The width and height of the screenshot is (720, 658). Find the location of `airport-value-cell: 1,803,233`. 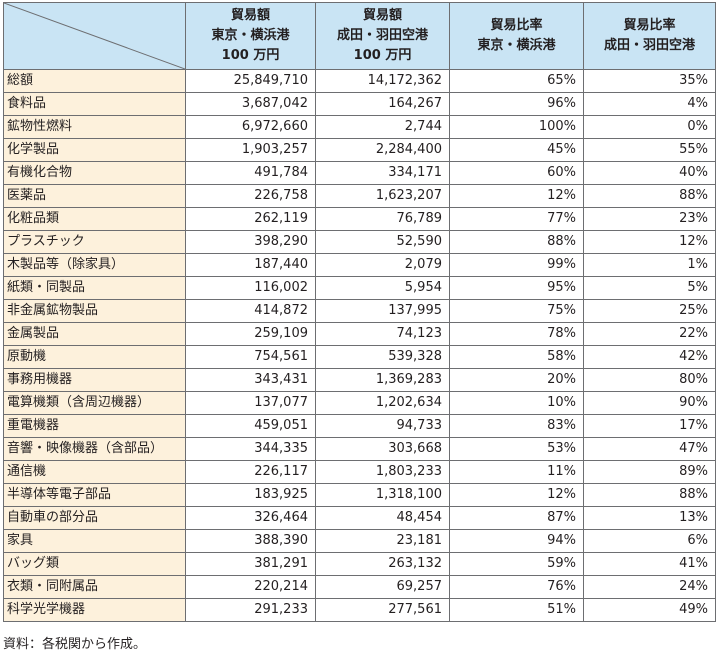

airport-value-cell: 1,803,233 is located at coordinates (382, 472).